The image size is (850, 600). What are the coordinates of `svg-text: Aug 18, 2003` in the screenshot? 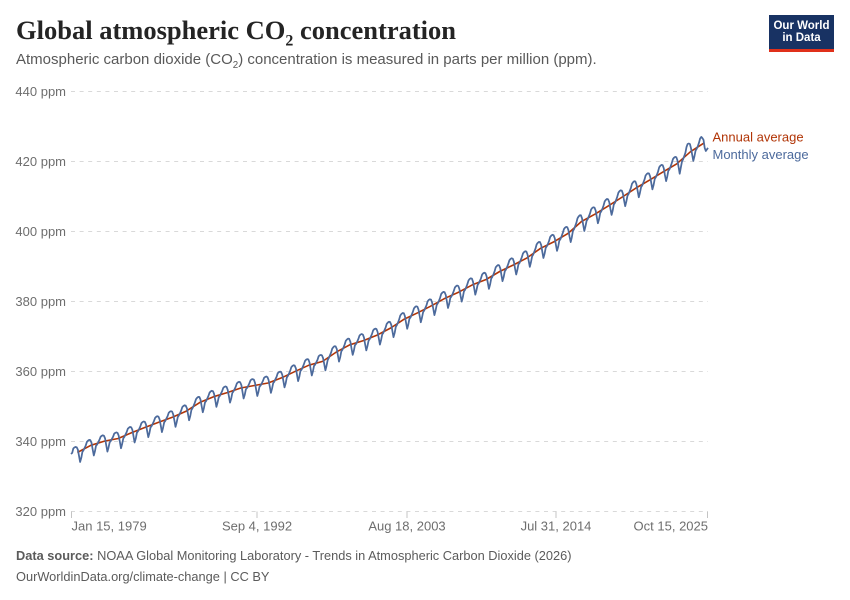 It's located at (406, 526).